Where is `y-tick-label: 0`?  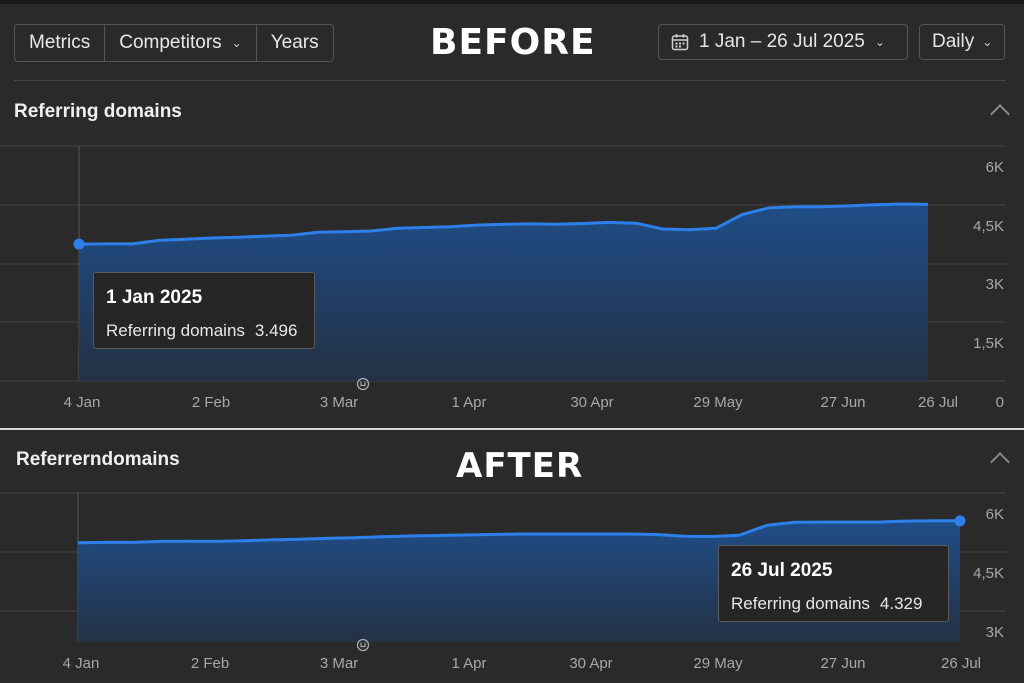 y-tick-label: 0 is located at coordinates (1000, 402).